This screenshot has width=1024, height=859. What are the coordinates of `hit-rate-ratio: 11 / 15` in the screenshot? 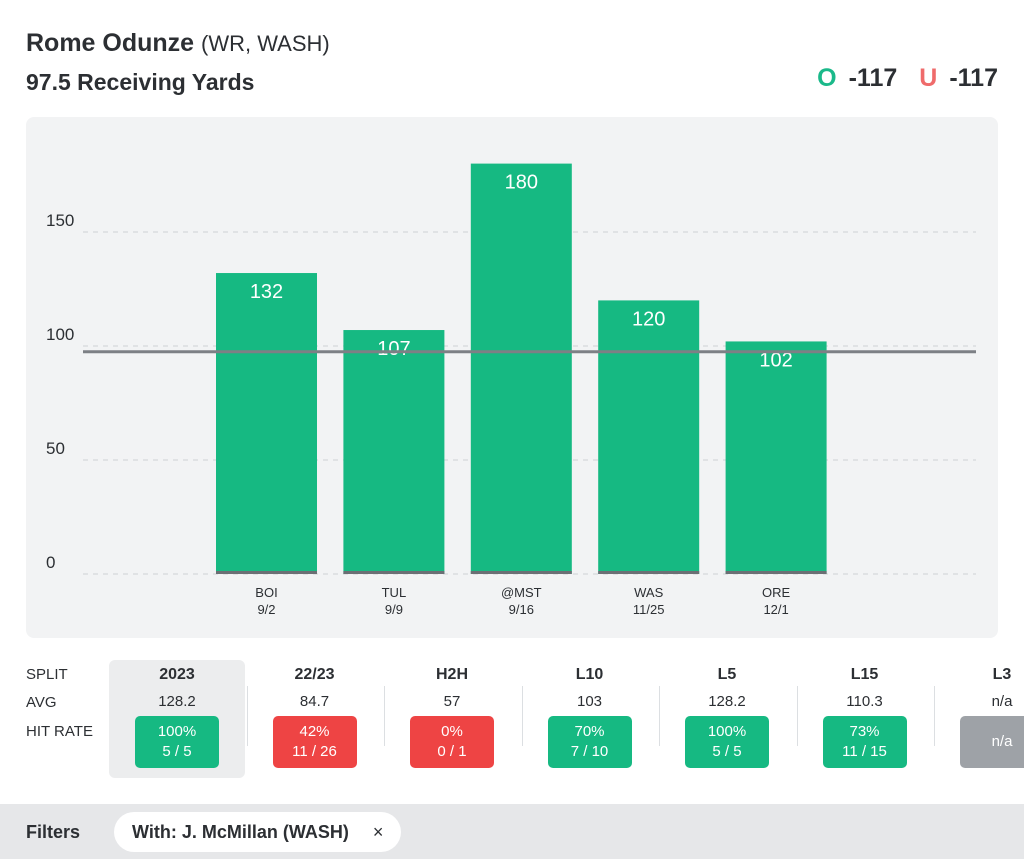 It's located at (864, 751).